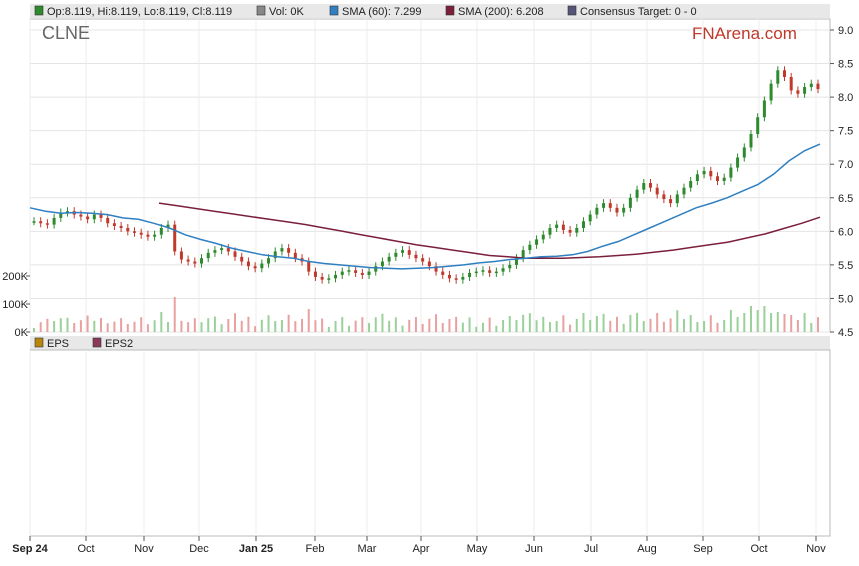 Image resolution: width=859 pixels, height=566 pixels. I want to click on y-tick-label: 8.5, so click(845, 65).